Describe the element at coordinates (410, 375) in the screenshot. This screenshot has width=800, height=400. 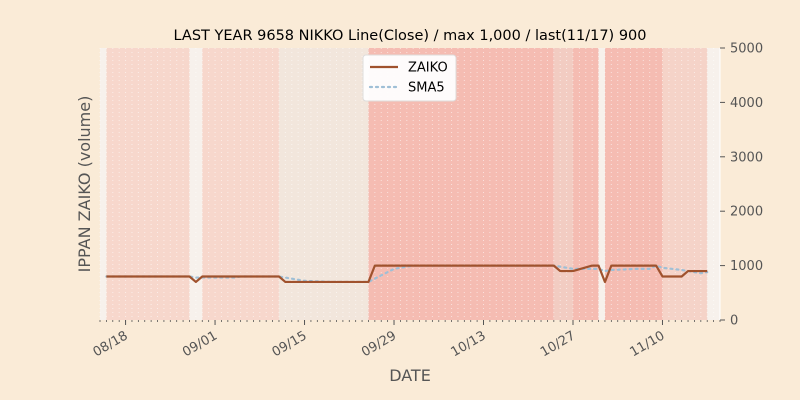
I see `x-axis-label: DATE` at that location.